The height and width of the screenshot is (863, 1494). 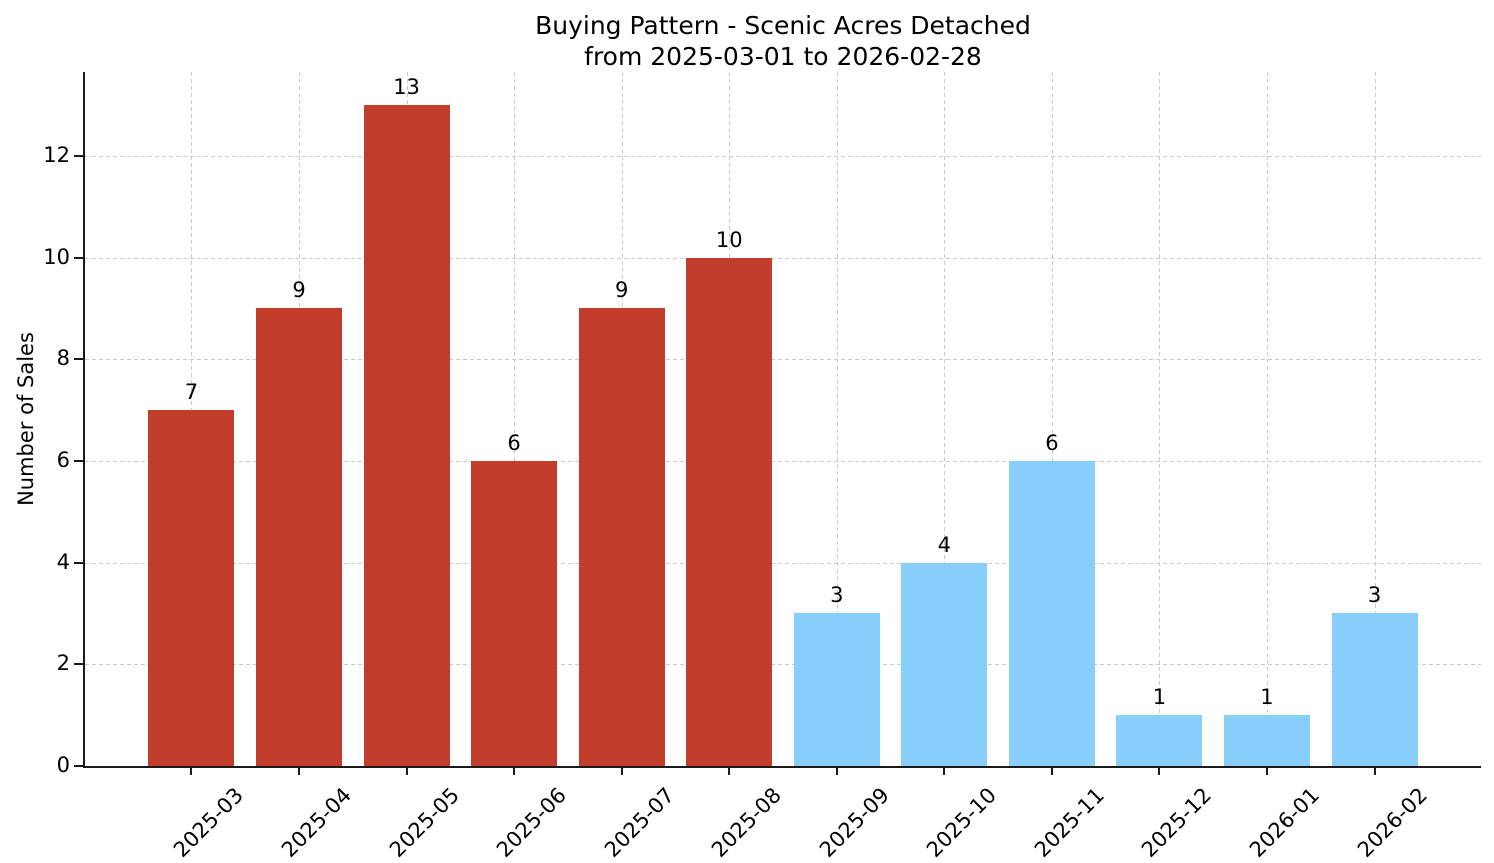 What do you see at coordinates (63, 765) in the screenshot?
I see `y-tick-label-0: 0` at bounding box center [63, 765].